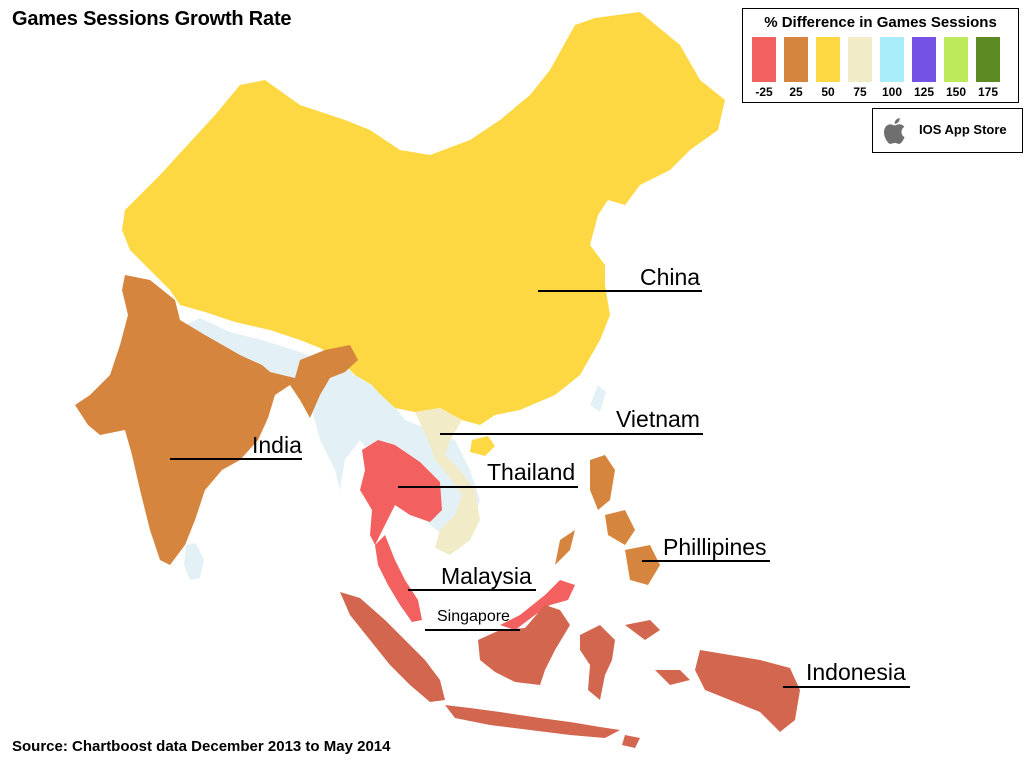 Image resolution: width=1024 pixels, height=768 pixels. Describe the element at coordinates (963, 129) in the screenshot. I see `store-label: IOS App Store` at that location.